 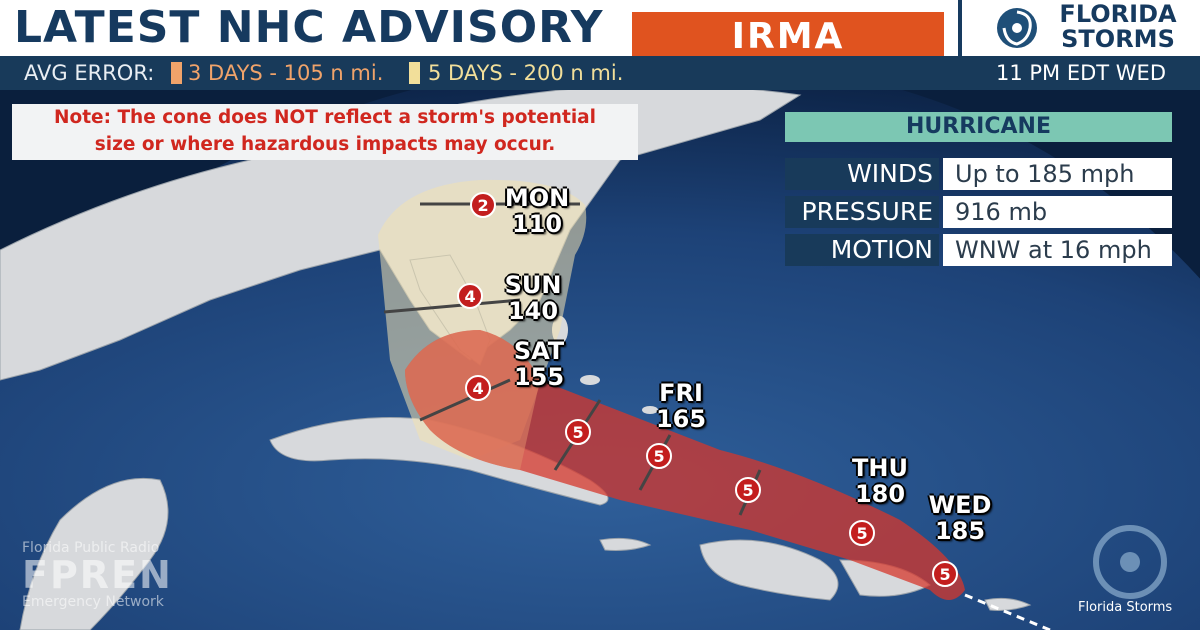 What do you see at coordinates (880, 481) in the screenshot?
I see `forecast-label-thu: THU 180` at bounding box center [880, 481].